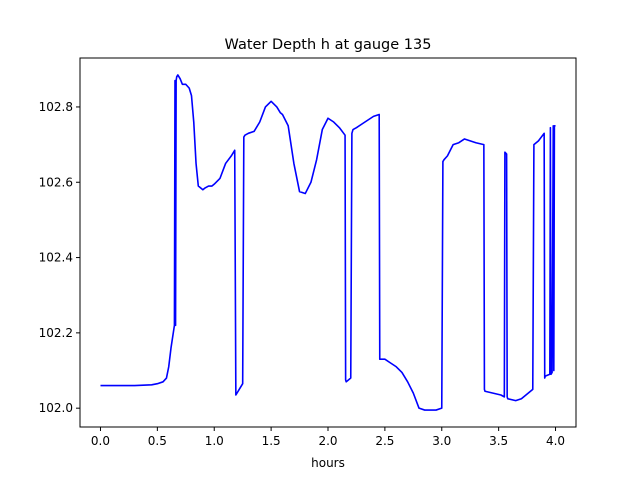 The image size is (640, 480). What do you see at coordinates (56, 182) in the screenshot?
I see `y-tick-label: 102.6` at bounding box center [56, 182].